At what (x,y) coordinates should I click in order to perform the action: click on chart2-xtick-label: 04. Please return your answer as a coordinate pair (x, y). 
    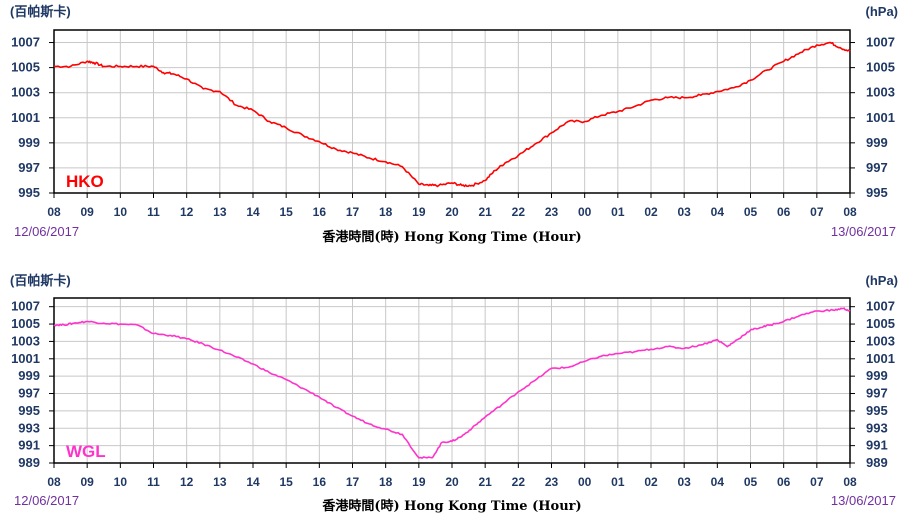
    Looking at the image, I should click on (718, 482).